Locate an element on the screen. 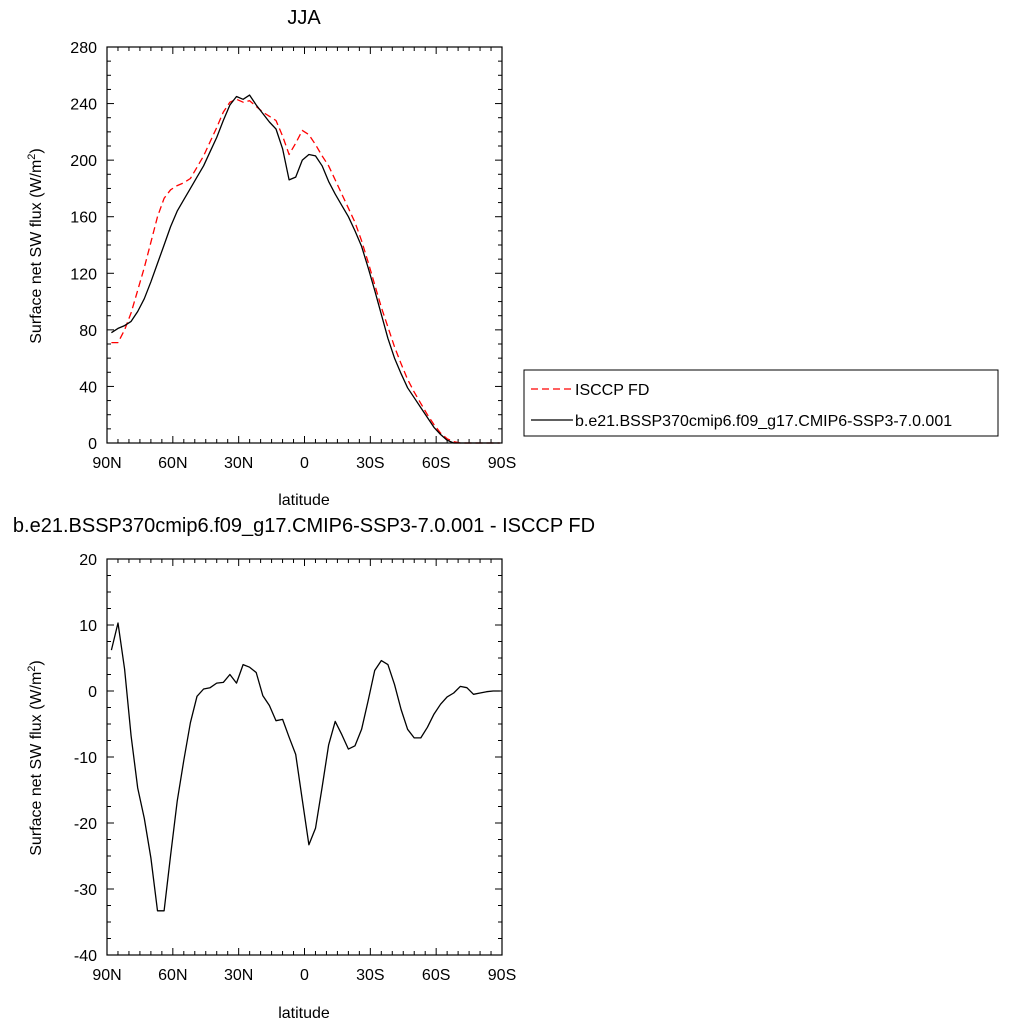 The image size is (1024, 1029). bottom-y-tick-label: 10 is located at coordinates (88, 626).